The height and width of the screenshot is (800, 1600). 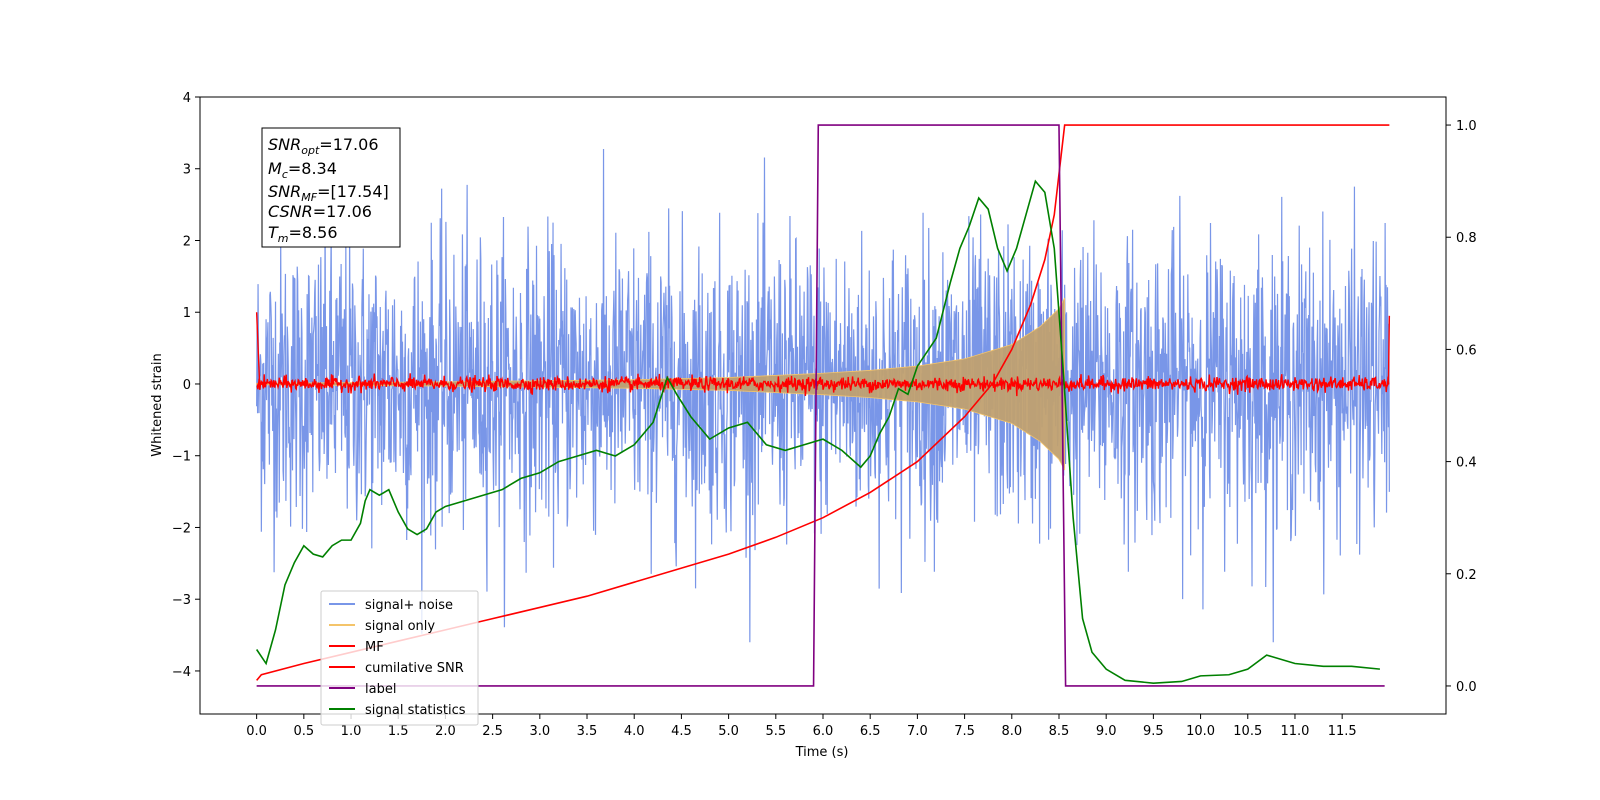 I want to click on legend-label: signal+ noise, so click(x=409, y=605).